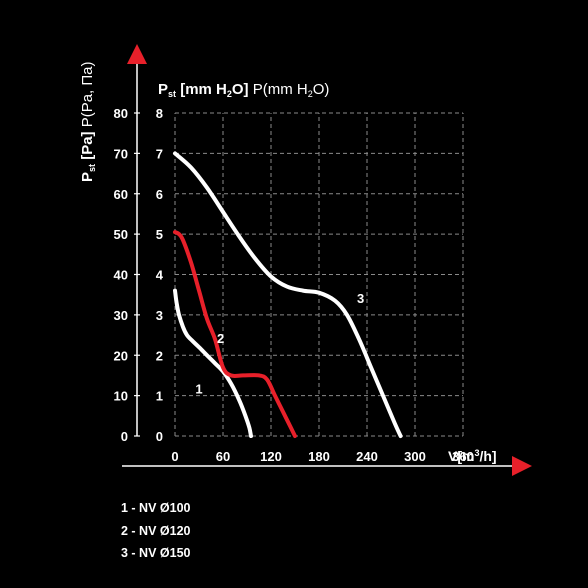 This screenshot has height=588, width=588. I want to click on curve-label-3: 3, so click(360, 298).